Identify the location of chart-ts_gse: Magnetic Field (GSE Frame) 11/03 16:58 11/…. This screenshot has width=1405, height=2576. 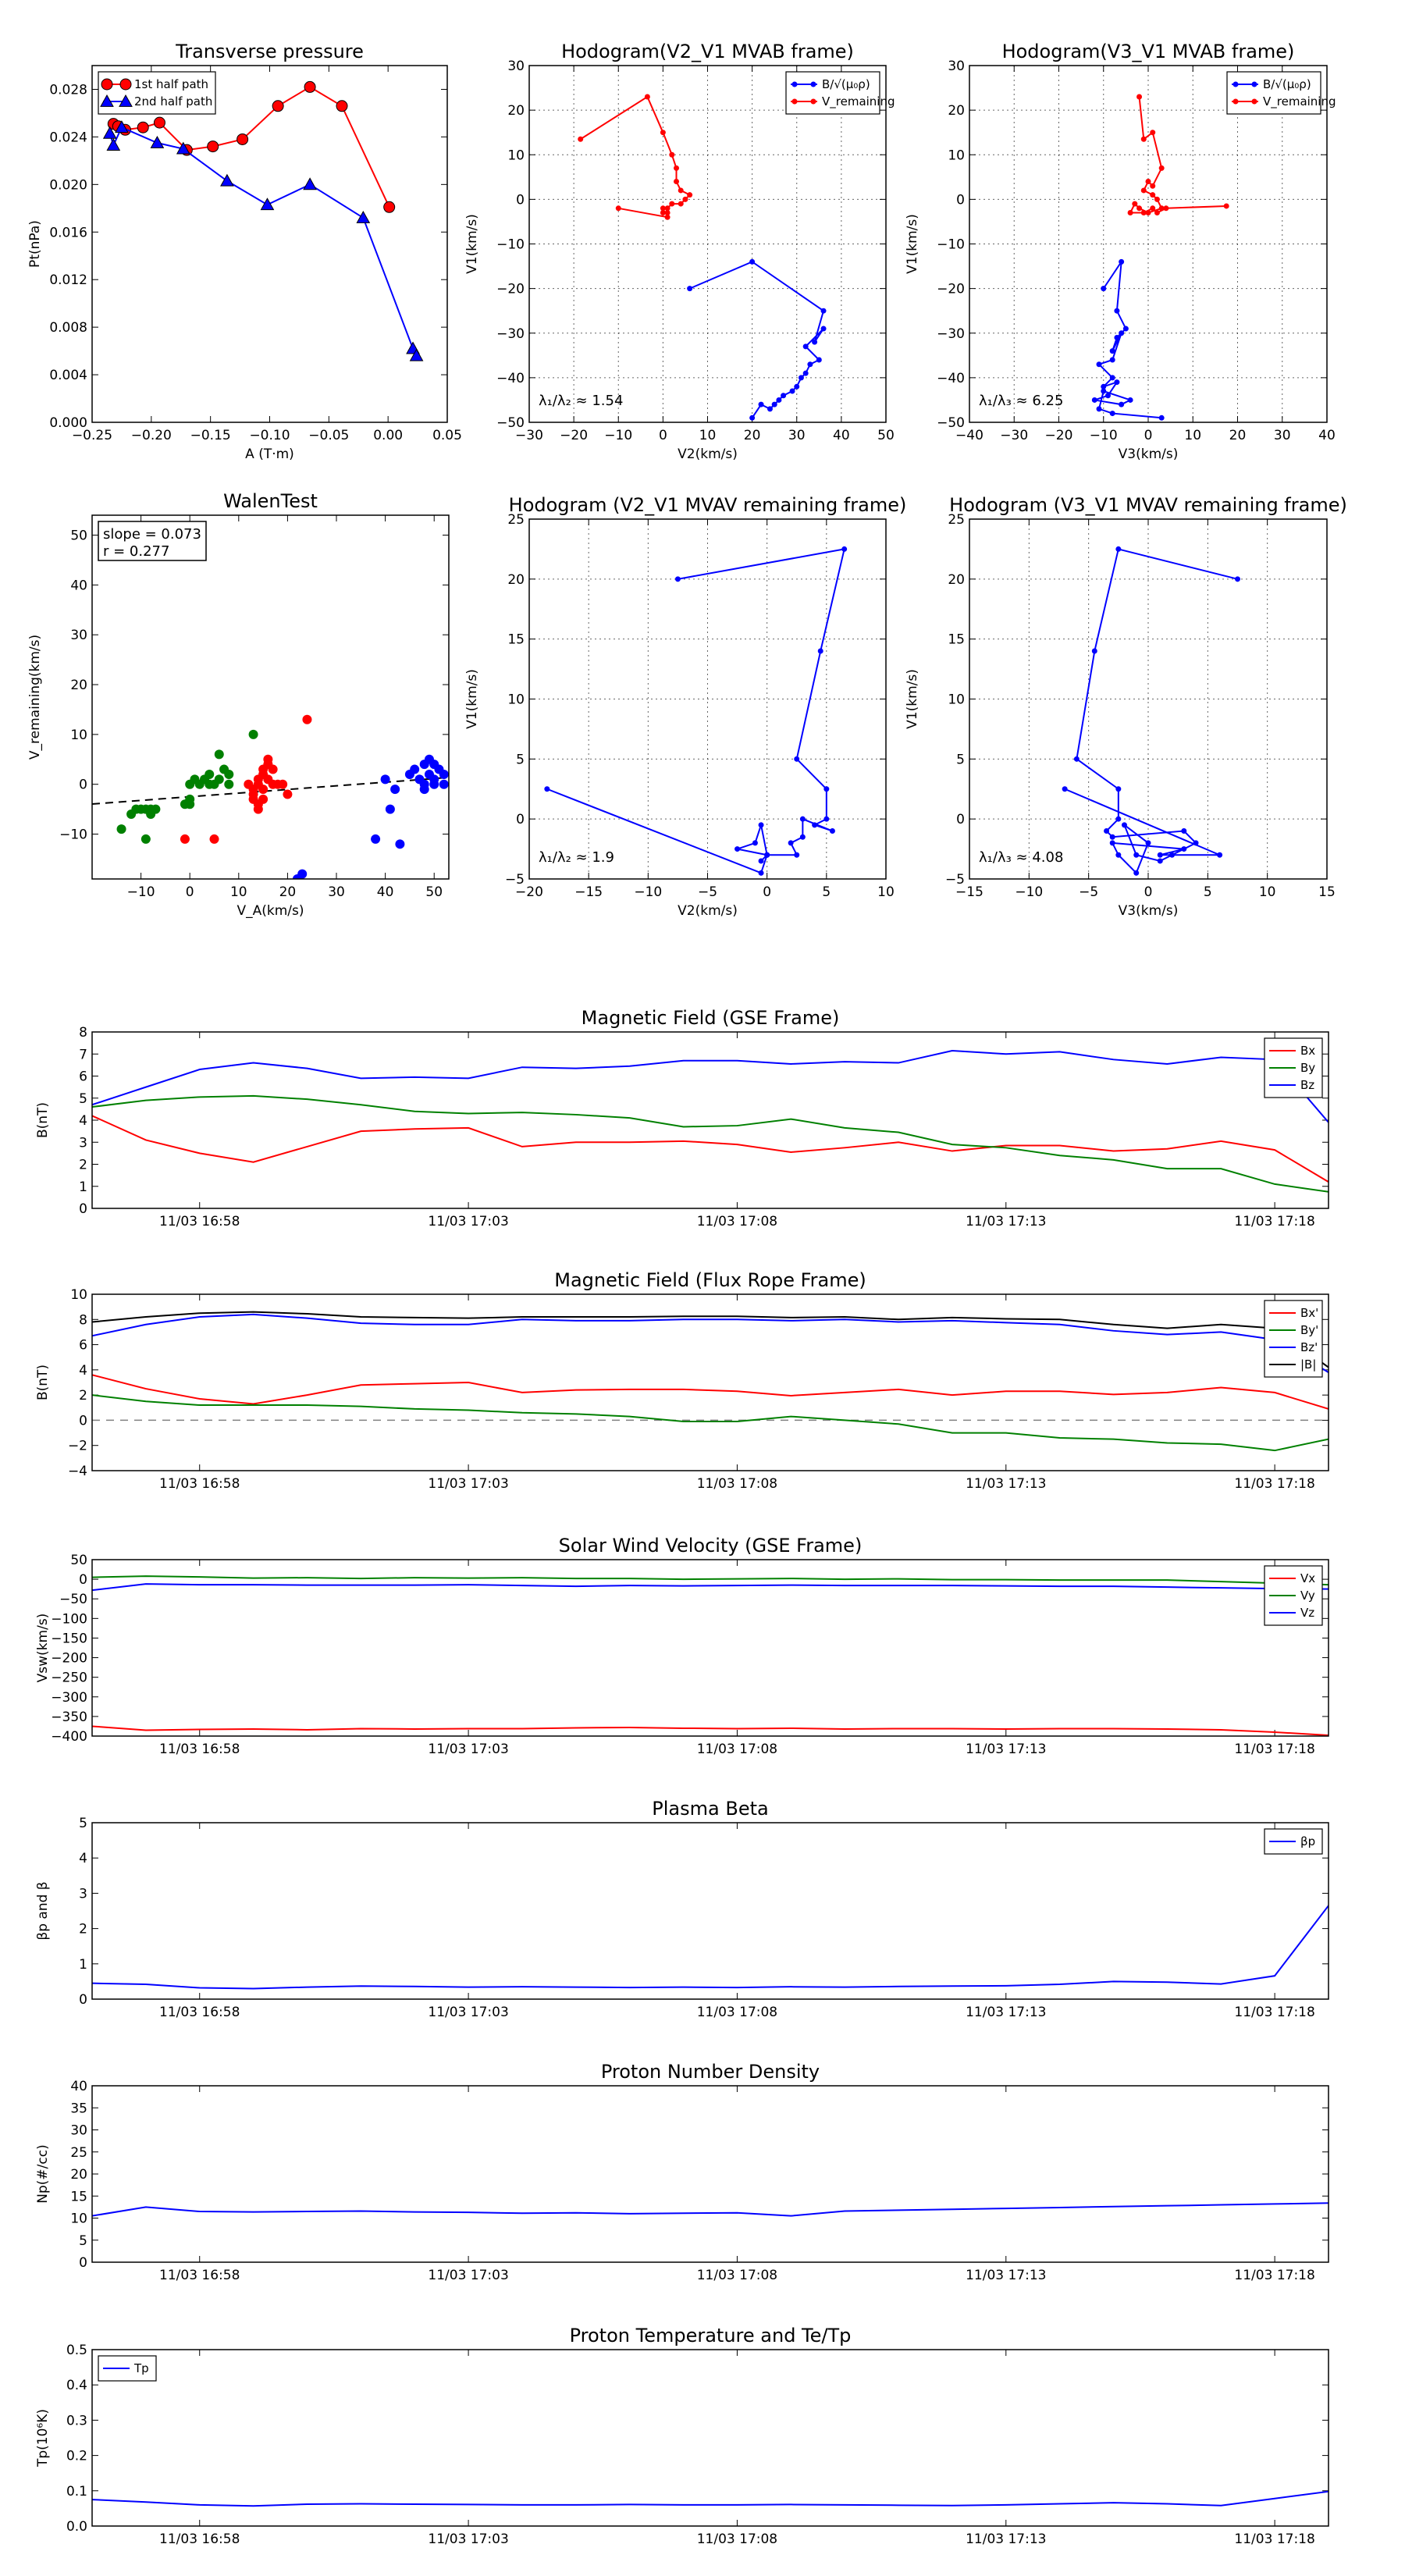
(682, 1118).